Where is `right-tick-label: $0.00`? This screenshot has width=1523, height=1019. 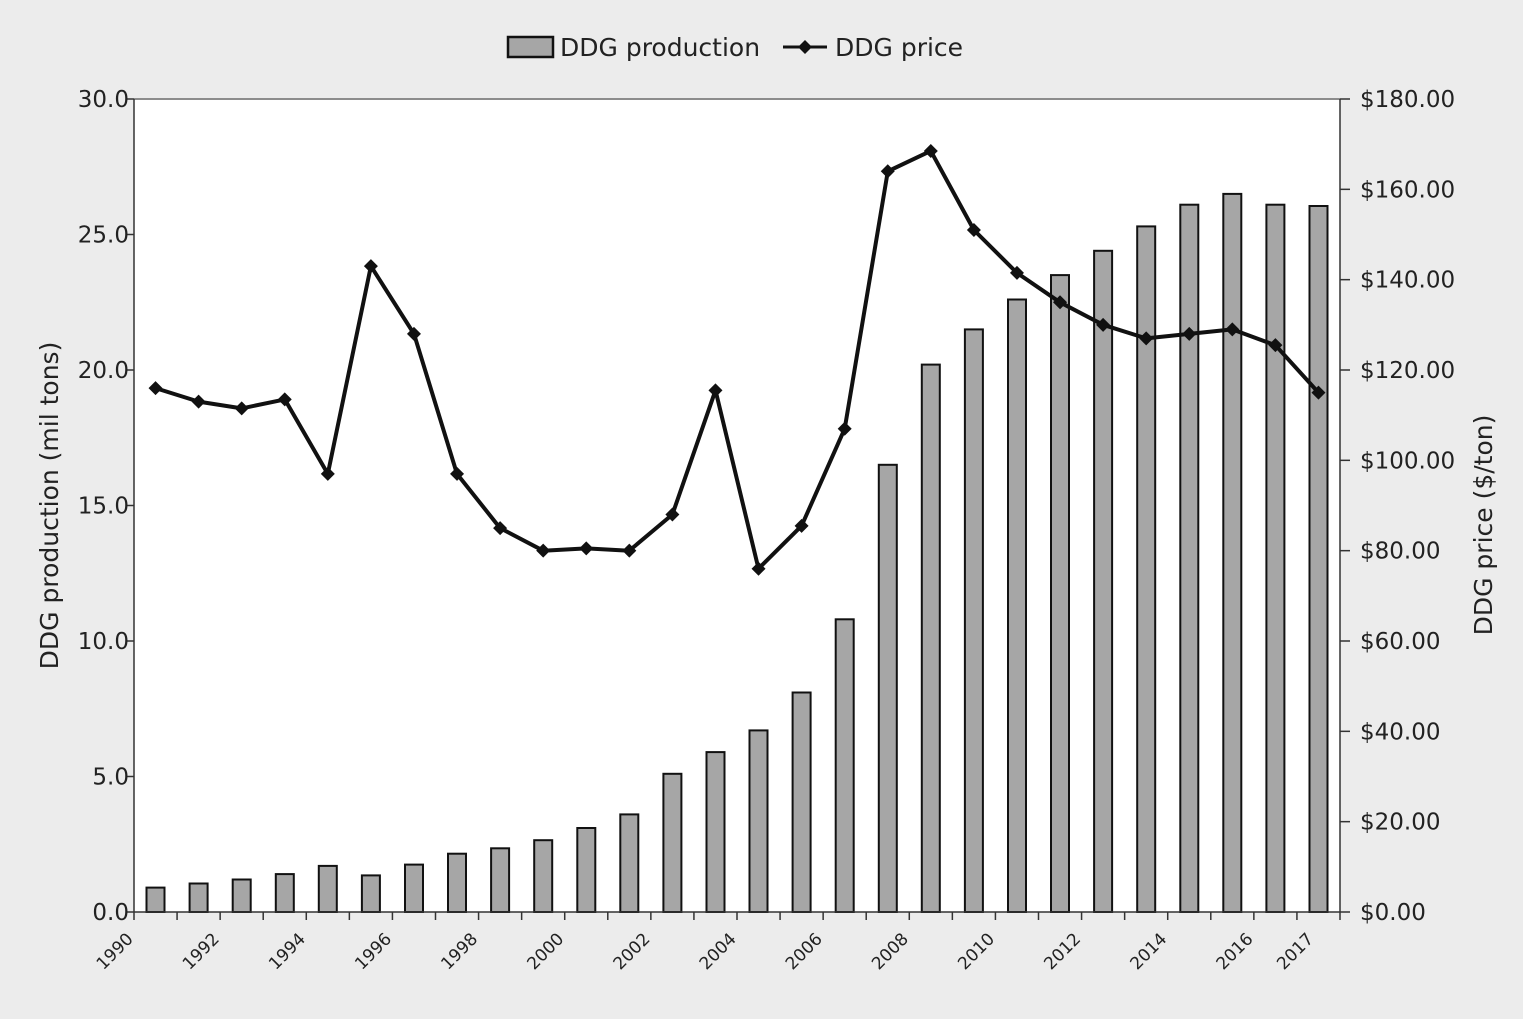
right-tick-label: $0.00 is located at coordinates (1393, 913).